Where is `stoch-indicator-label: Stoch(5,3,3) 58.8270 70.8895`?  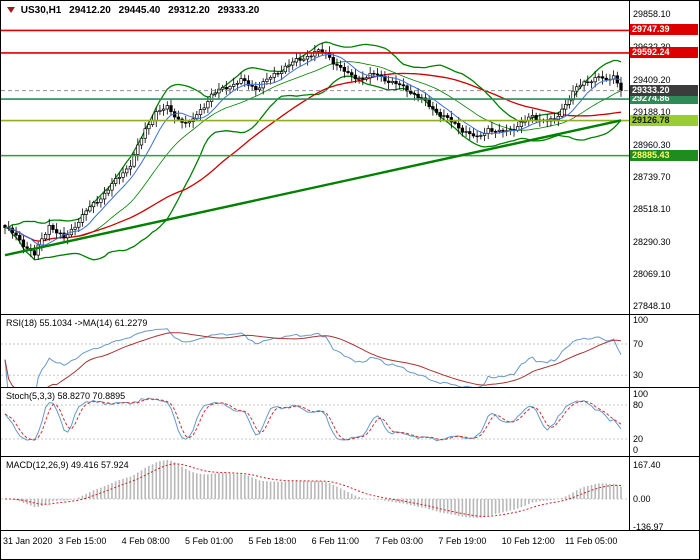 stoch-indicator-label: Stoch(5,3,3) 58.8270 70.8895 is located at coordinates (66, 396).